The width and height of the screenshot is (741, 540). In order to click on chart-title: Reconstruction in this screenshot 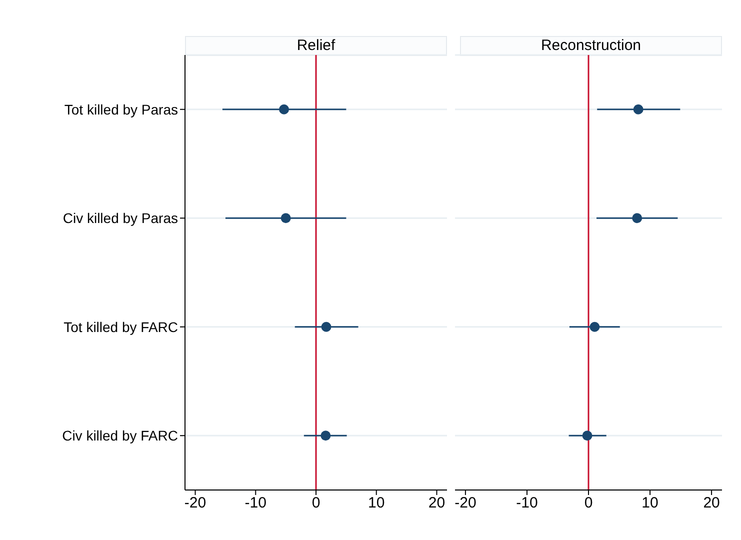, I will do `click(591, 46)`.